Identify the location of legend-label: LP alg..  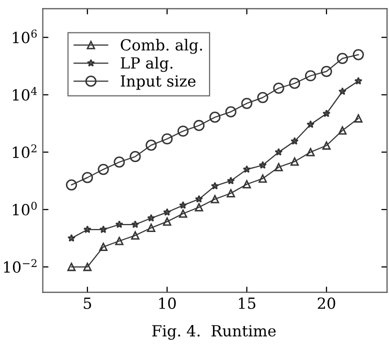
(146, 64).